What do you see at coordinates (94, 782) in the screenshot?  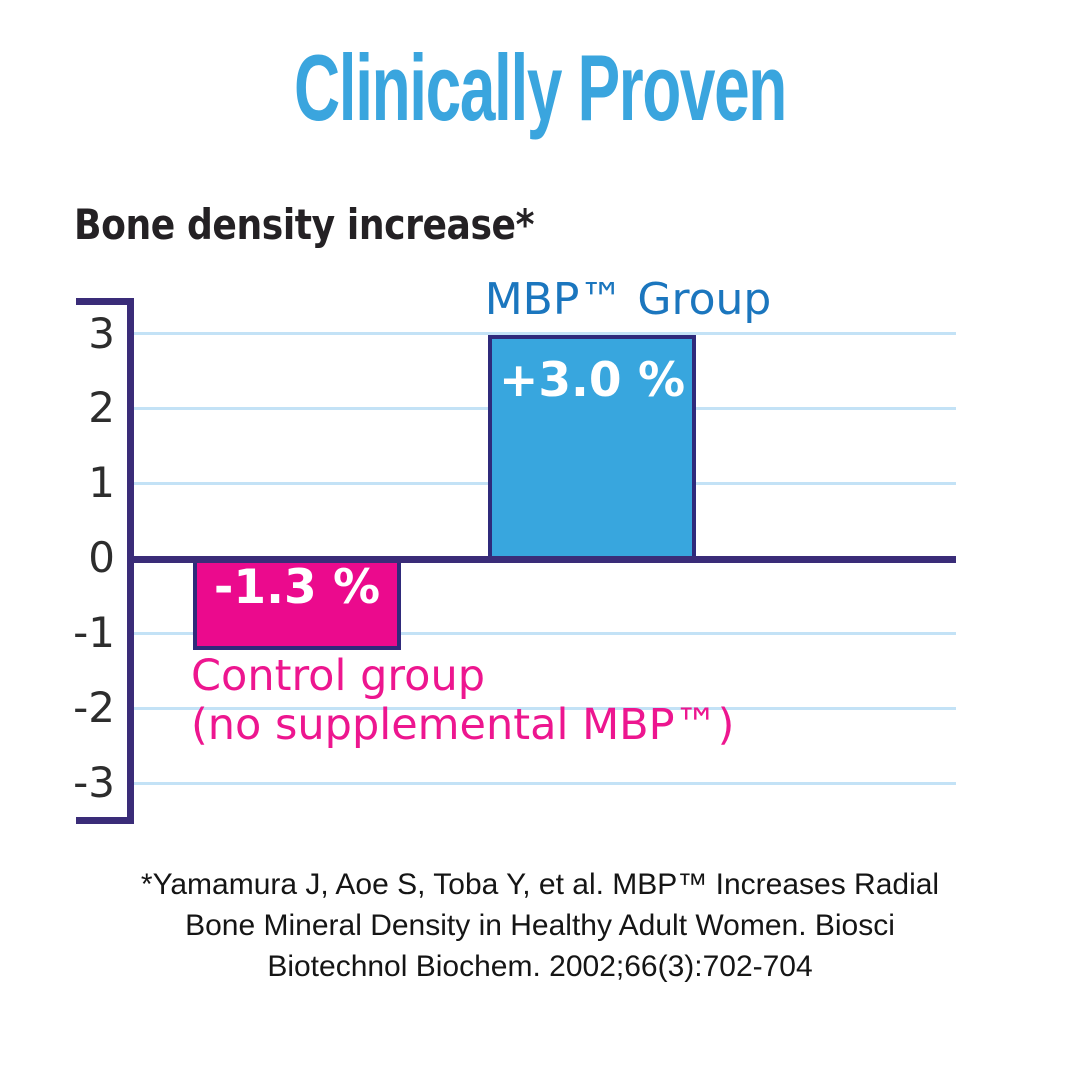 I see `y-tick-label: -3` at bounding box center [94, 782].